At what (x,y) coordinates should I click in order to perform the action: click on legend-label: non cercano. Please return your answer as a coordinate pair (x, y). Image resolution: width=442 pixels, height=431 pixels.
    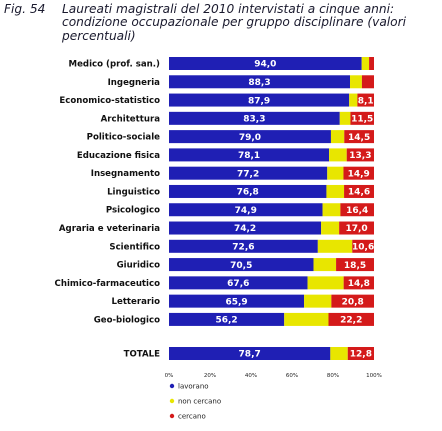
    Looking at the image, I should click on (199, 402).